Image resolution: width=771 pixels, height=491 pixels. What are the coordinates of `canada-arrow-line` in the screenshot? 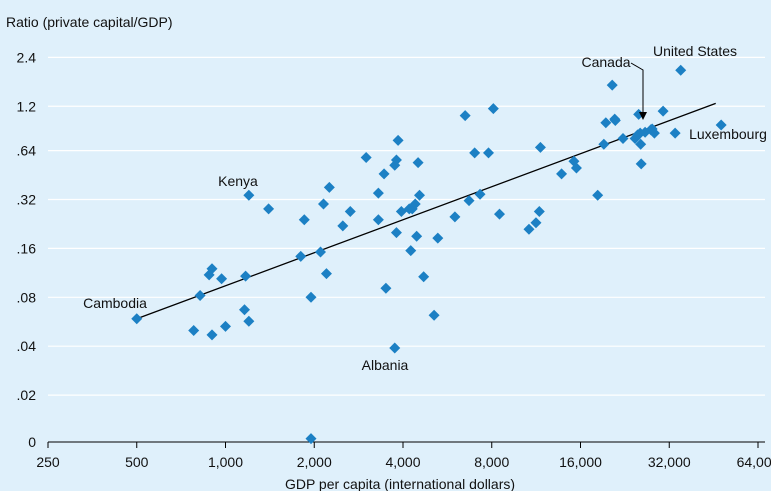 It's located at (637, 88).